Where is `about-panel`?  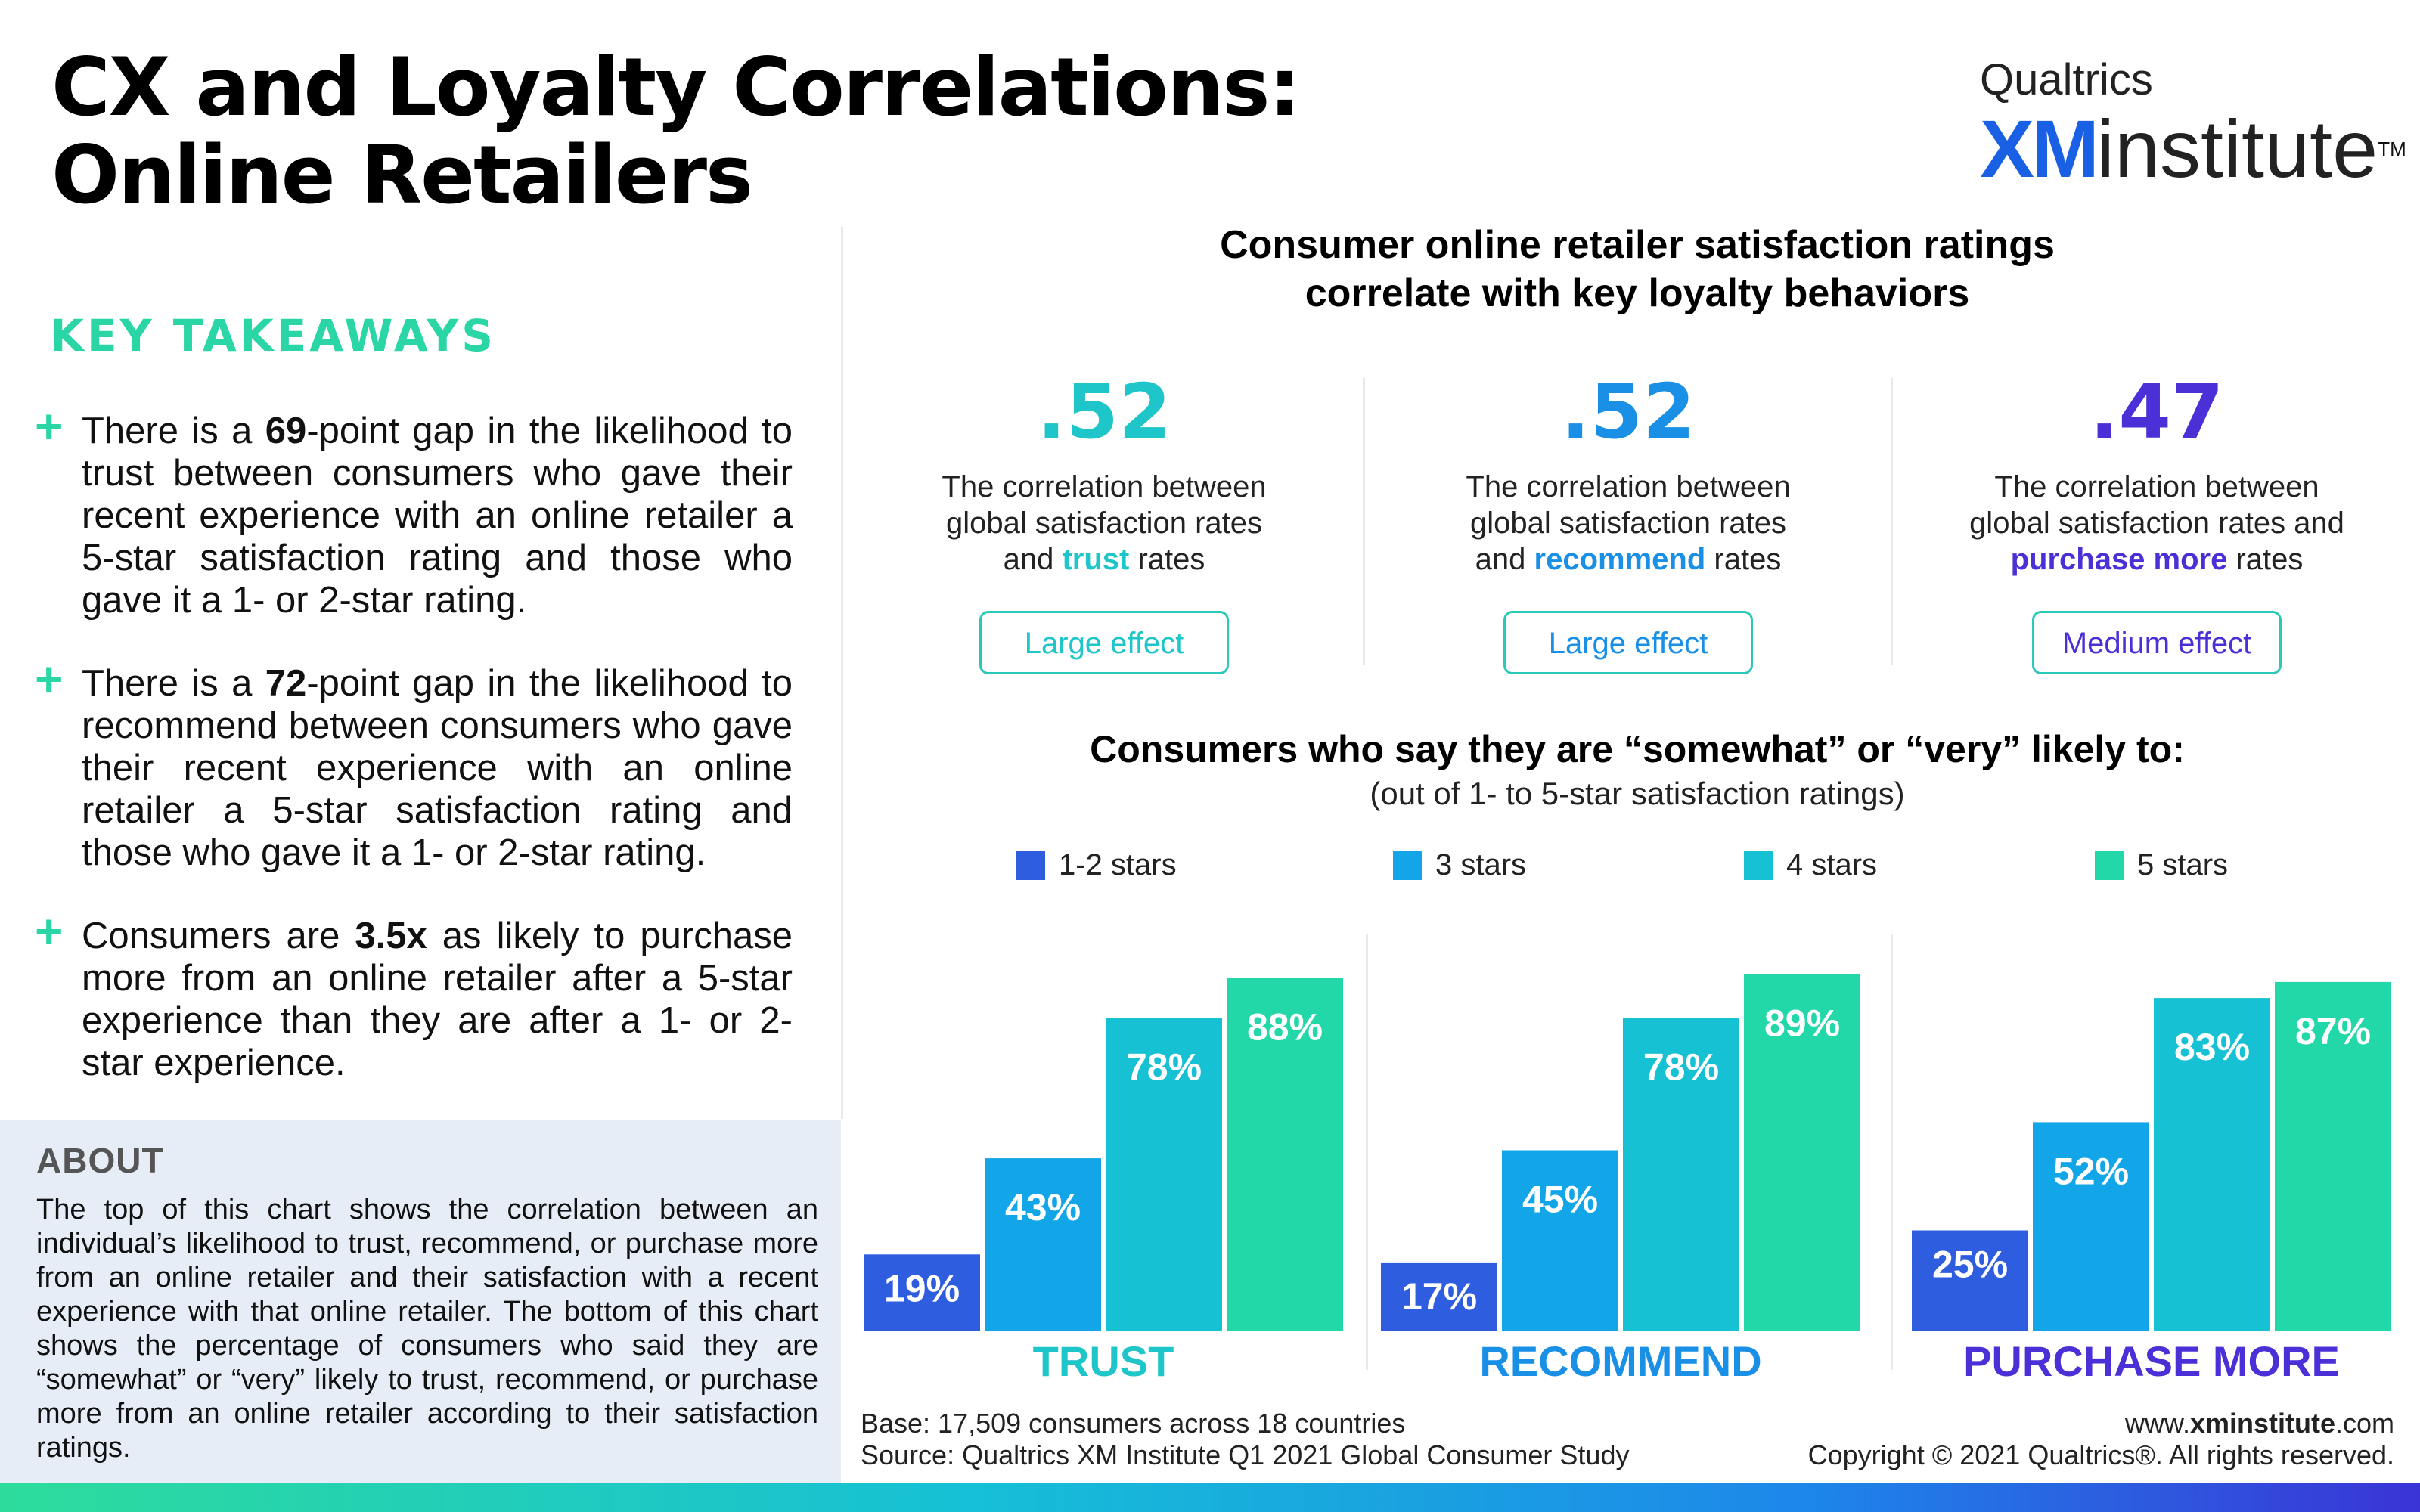 about-panel is located at coordinates (421, 1301).